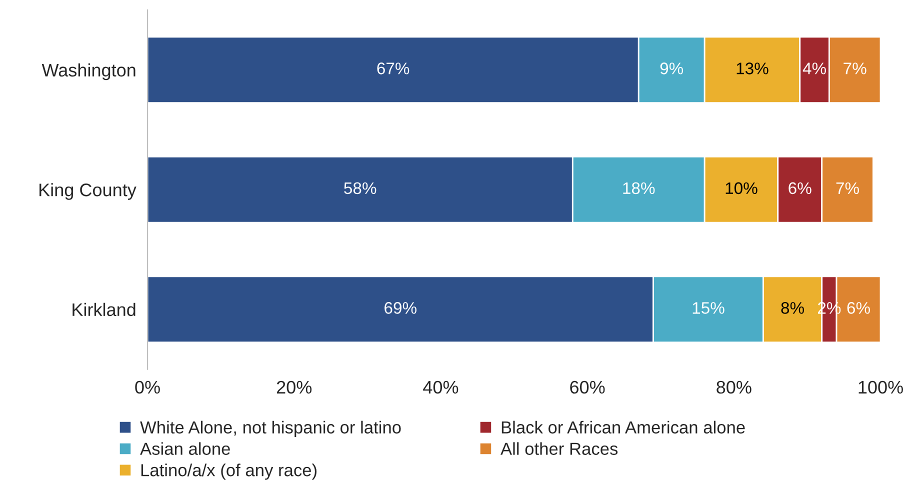  I want to click on data-label: 69%, so click(400, 308).